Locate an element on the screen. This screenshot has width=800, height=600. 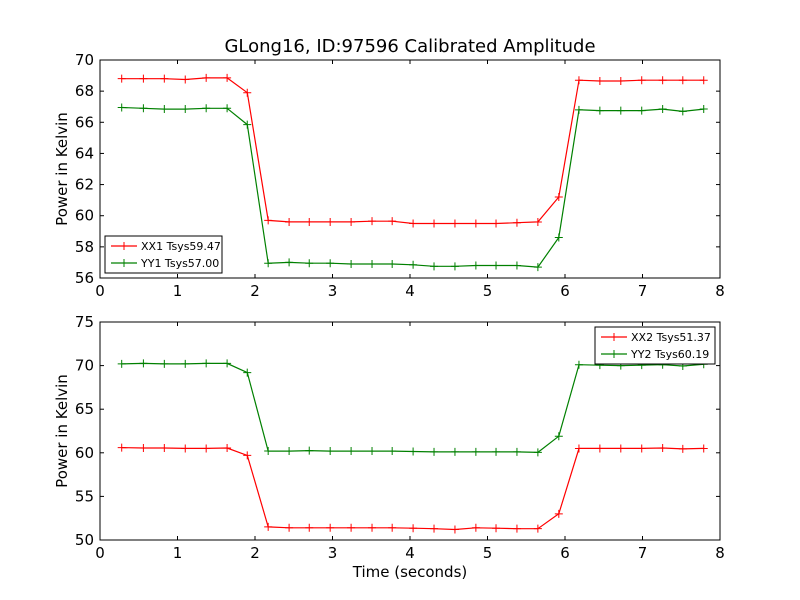
y-tick-label-0-1: 58 is located at coordinates (84, 247).